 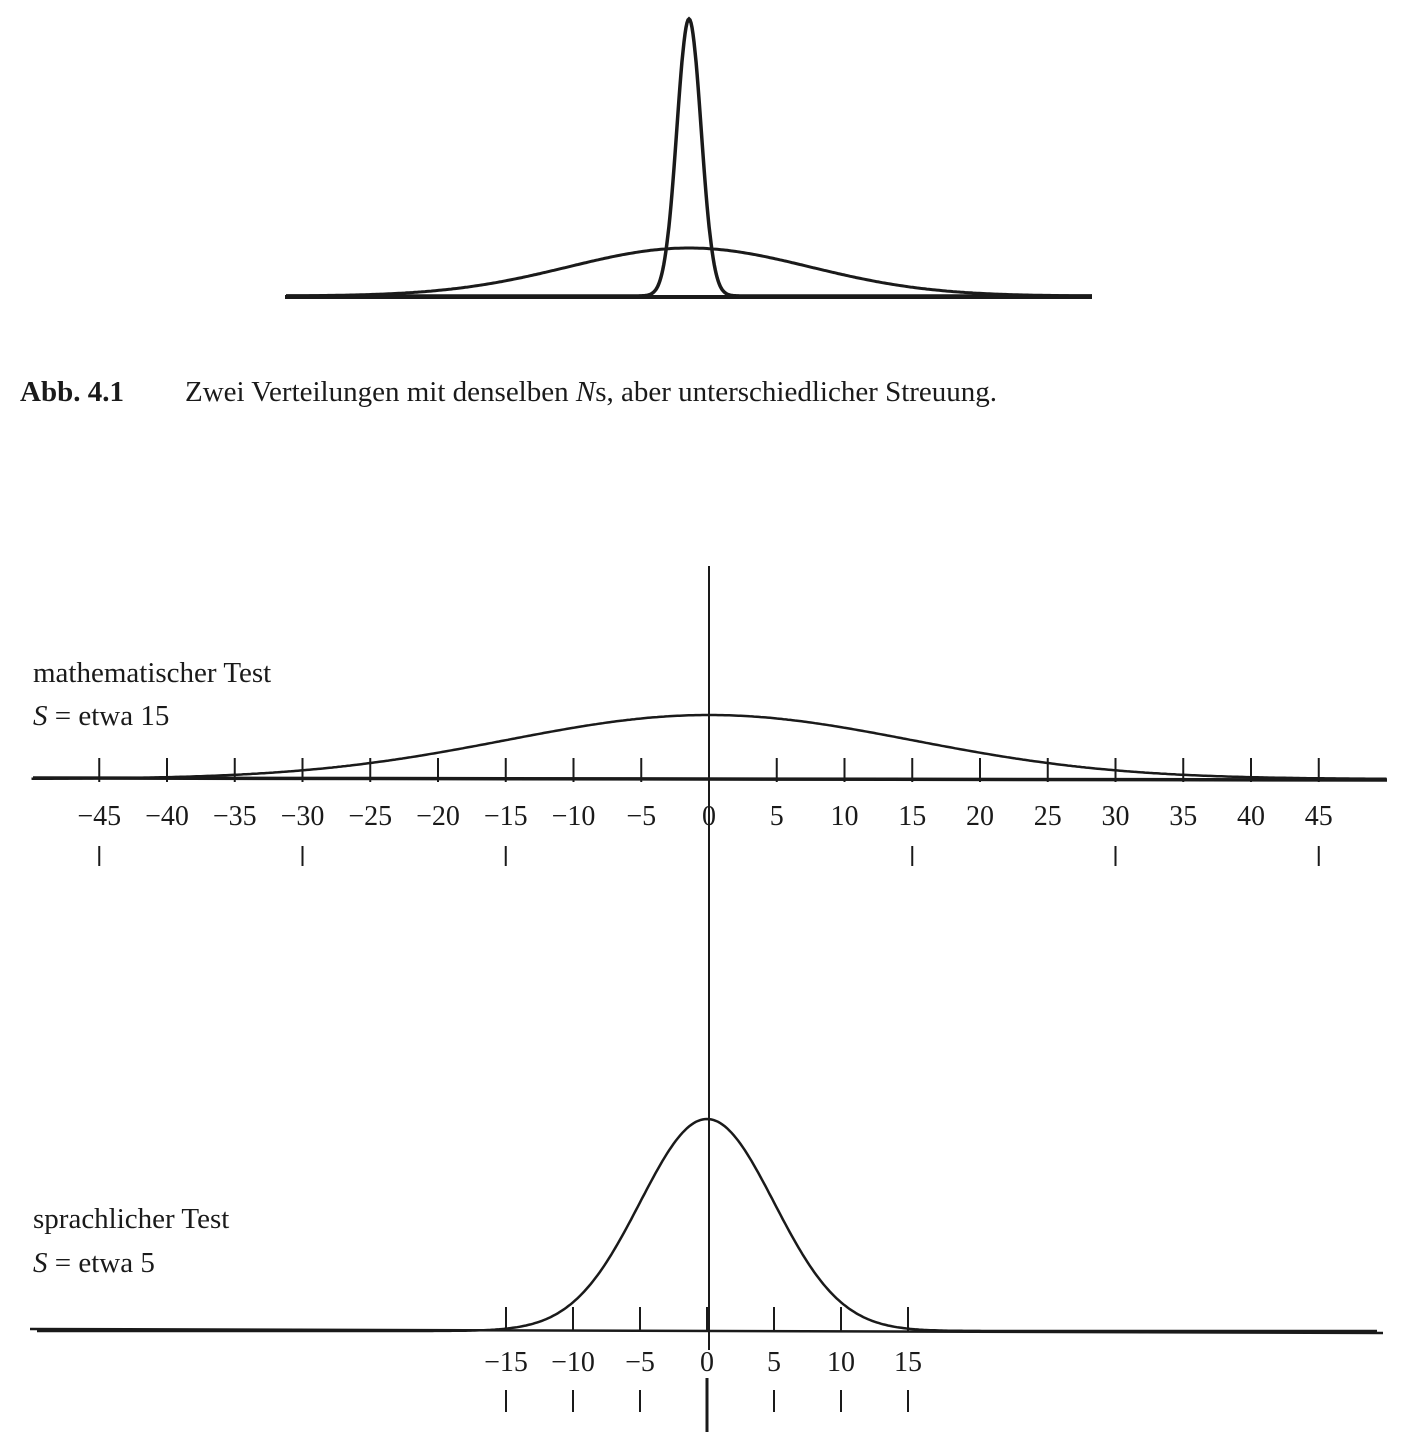 What do you see at coordinates (40, 716) in the screenshot?
I see `math-stat-symbol: S` at bounding box center [40, 716].